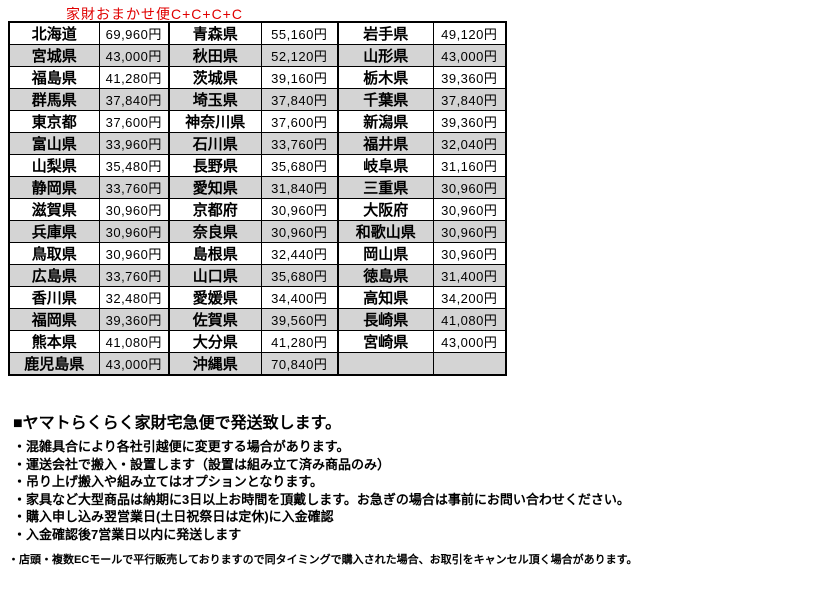 The image size is (822, 595). I want to click on table-row: 群馬県 37,840円 埼玉県 37,840円 千葉県 37,840円, so click(257, 99).